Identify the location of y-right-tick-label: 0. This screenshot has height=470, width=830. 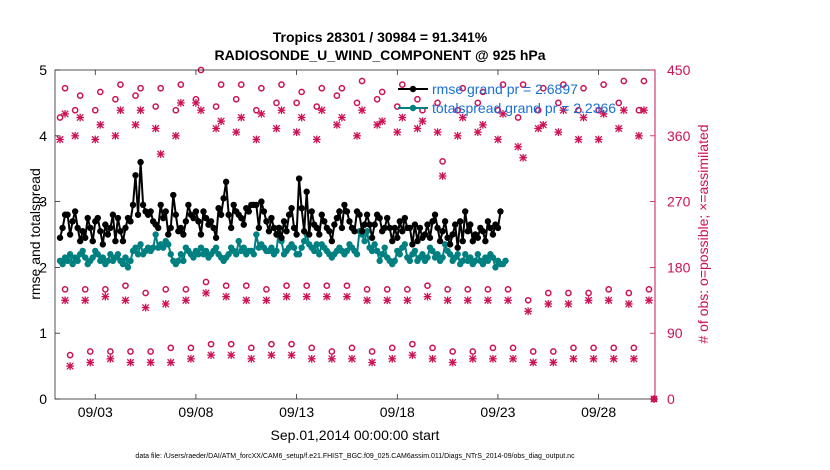
(671, 399).